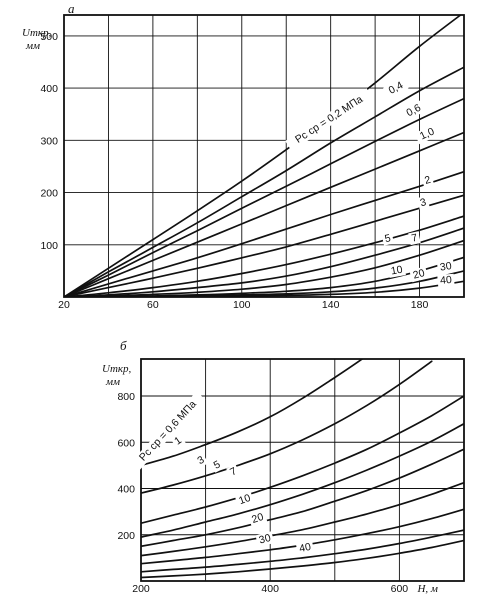 This screenshot has height=607, width=481. I want to click on series-label: 2, so click(428, 180).